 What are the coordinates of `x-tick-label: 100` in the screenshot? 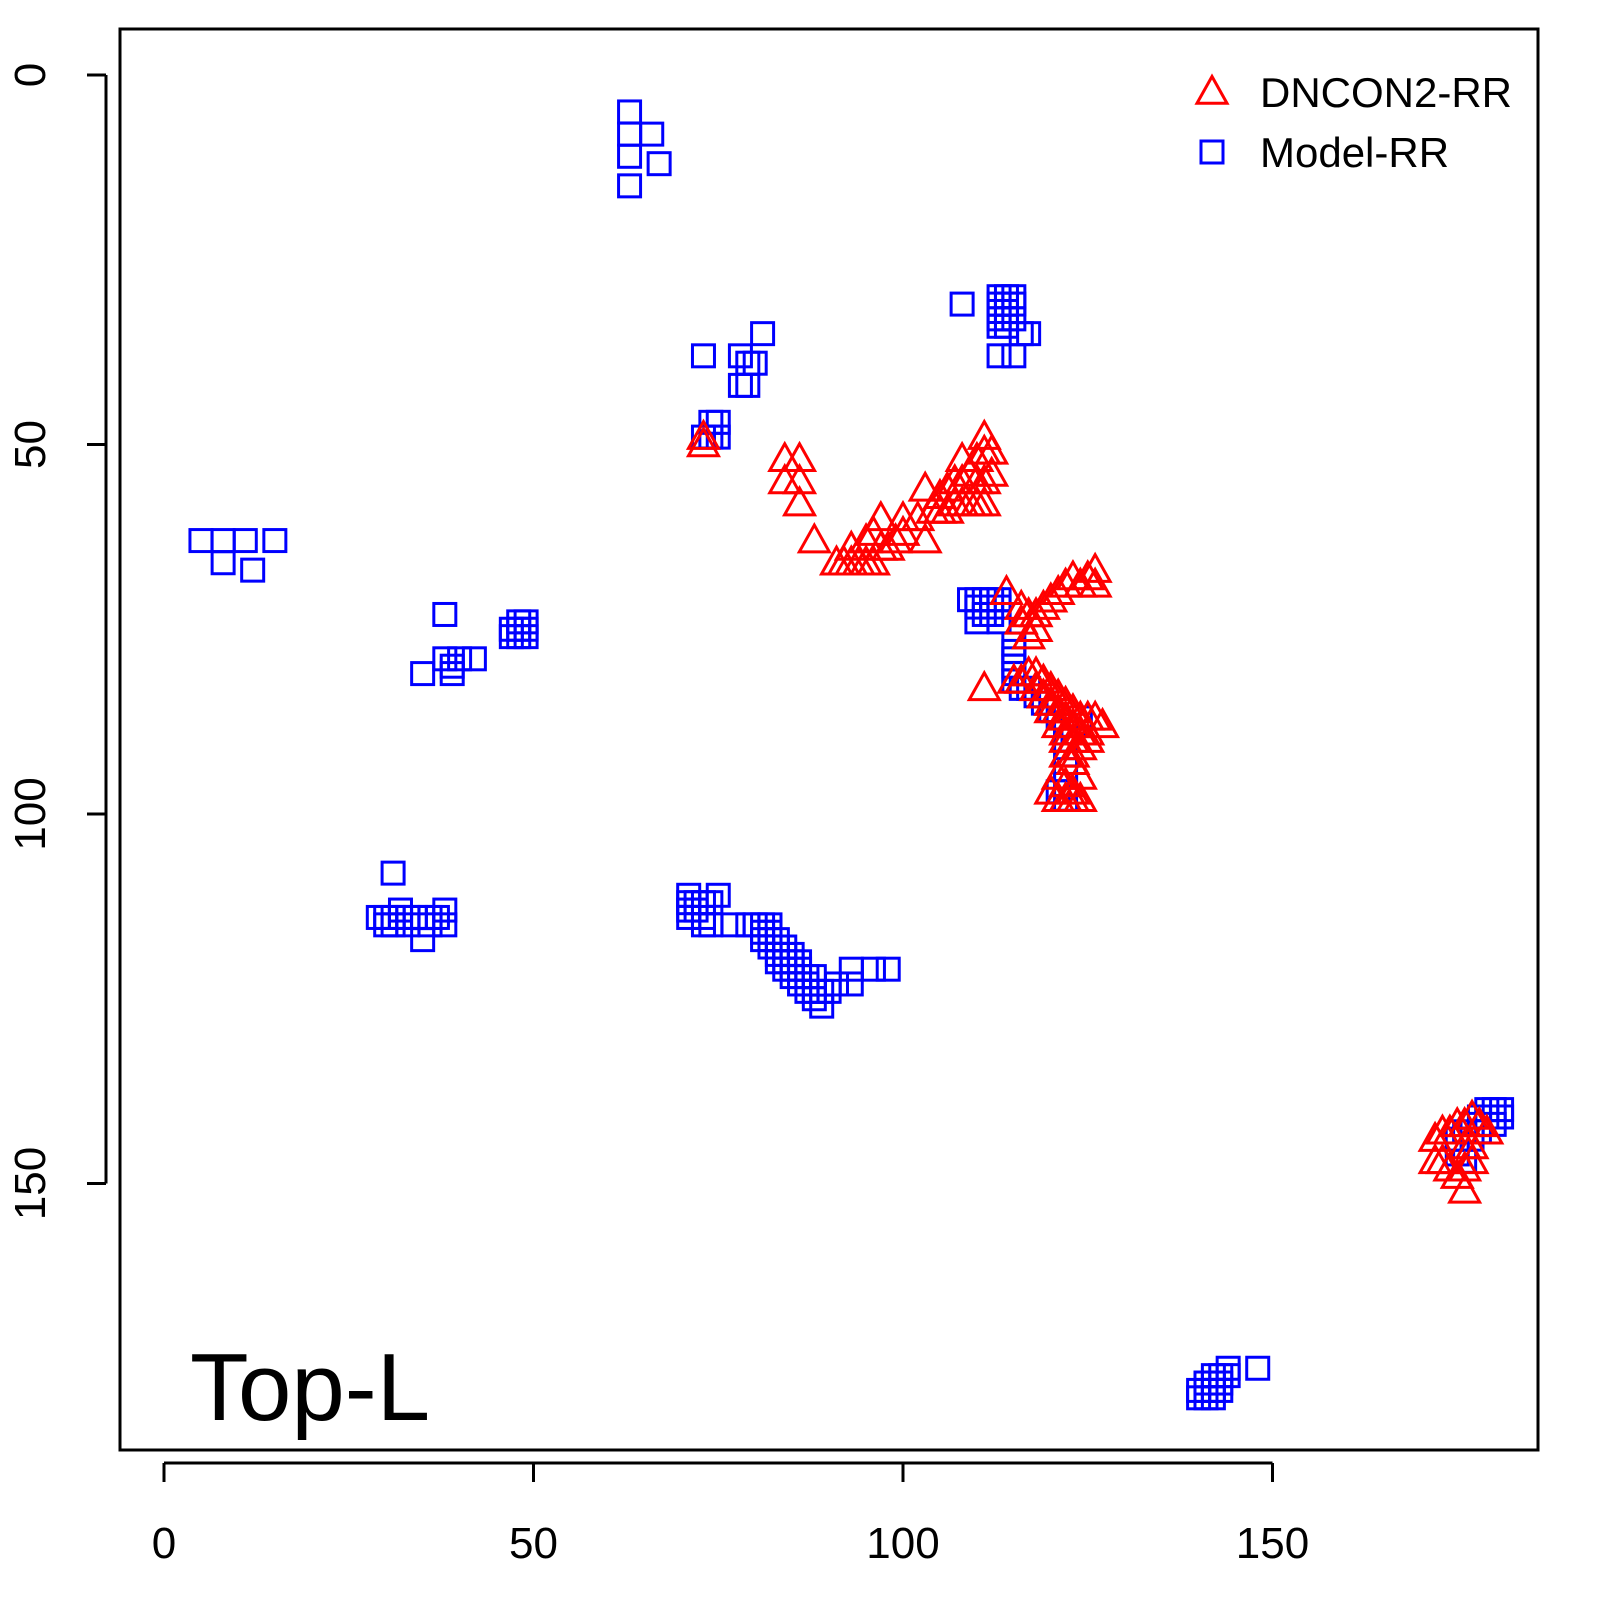 It's located at (902, 1543).